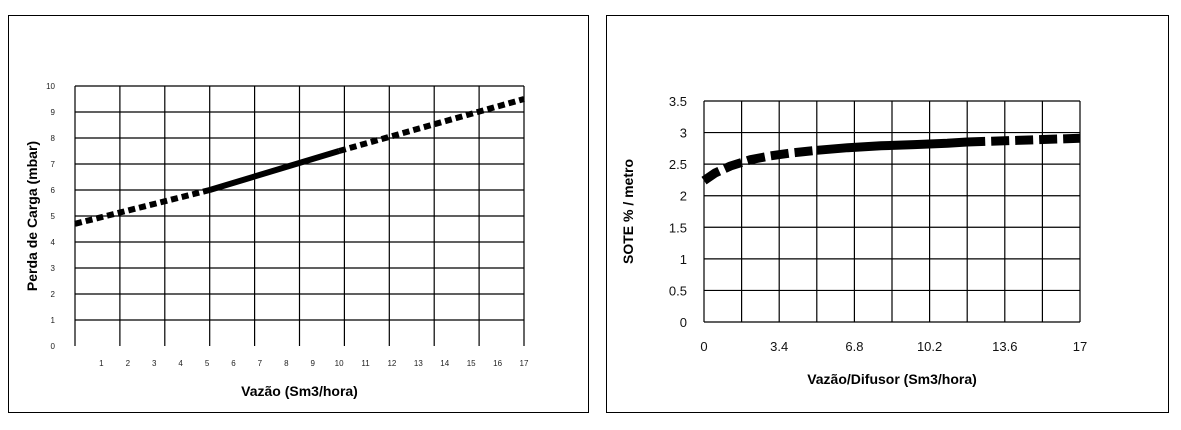 This screenshot has width=1181, height=430. What do you see at coordinates (431, 125) in the screenshot?
I see `series-line-dashed-high` at bounding box center [431, 125].